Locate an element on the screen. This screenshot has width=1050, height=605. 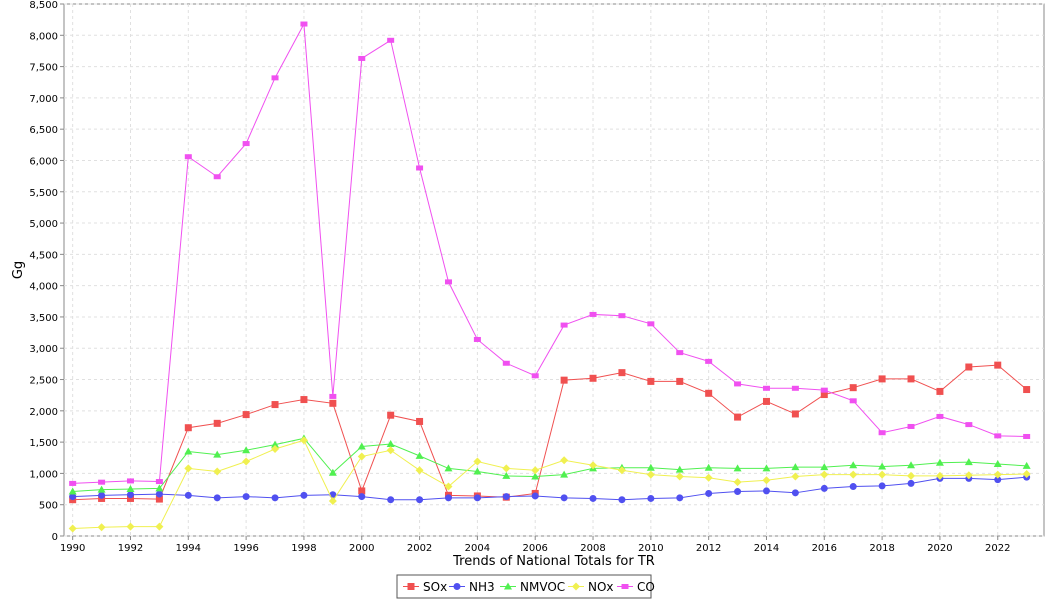
y-tick-label: 0 is located at coordinates (55, 537).